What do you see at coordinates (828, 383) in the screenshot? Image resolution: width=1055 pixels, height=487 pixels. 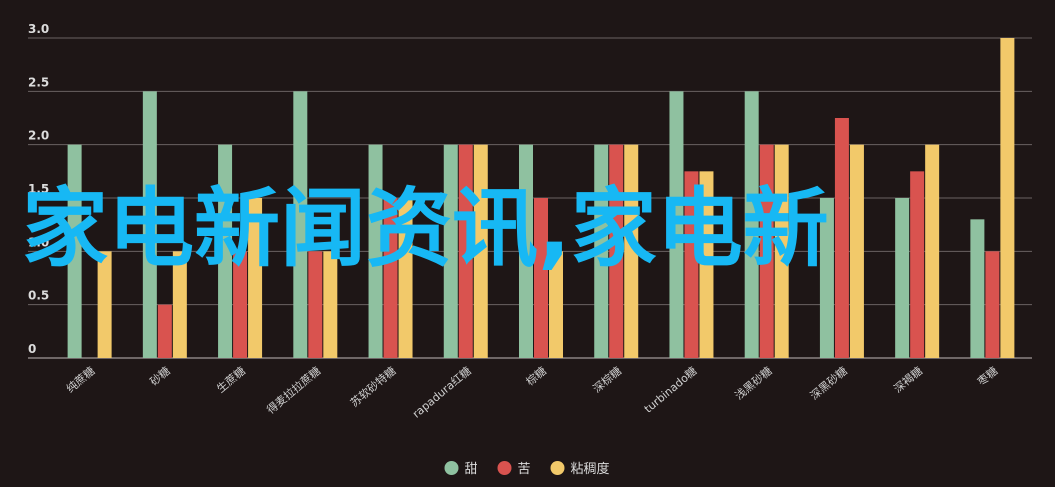 I see `x-tick-label: 深黑砂糖` at bounding box center [828, 383].